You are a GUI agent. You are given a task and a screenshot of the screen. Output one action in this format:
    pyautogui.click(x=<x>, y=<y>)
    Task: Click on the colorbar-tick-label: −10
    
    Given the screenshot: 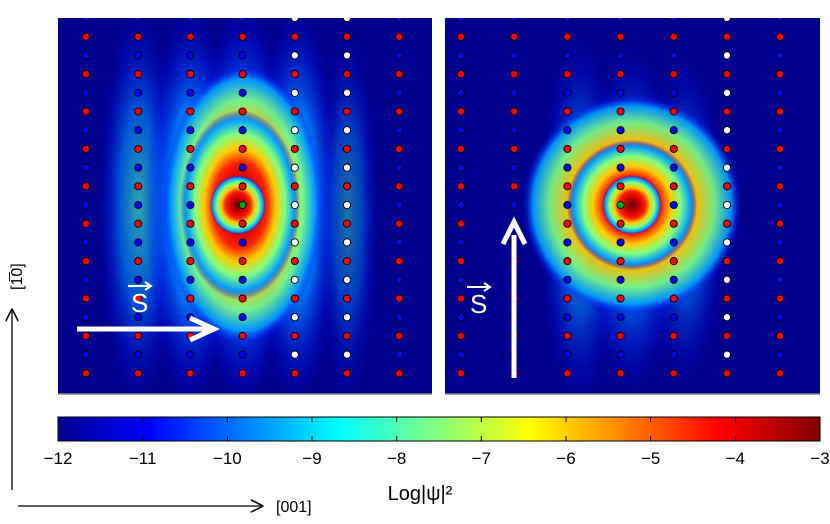 What is the action you would take?
    pyautogui.click(x=227, y=458)
    